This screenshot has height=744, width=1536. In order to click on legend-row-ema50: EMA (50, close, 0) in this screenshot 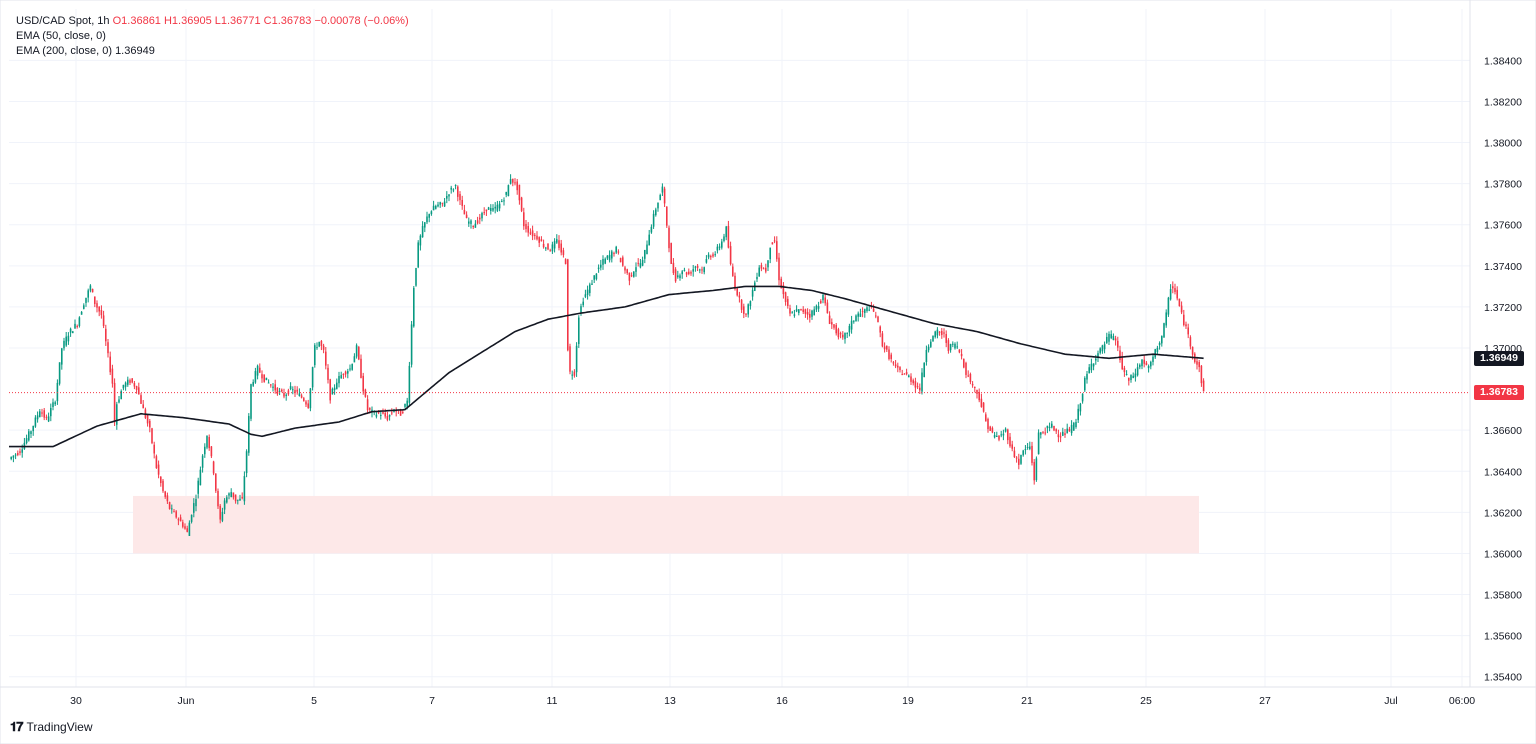, I will do `click(212, 36)`.